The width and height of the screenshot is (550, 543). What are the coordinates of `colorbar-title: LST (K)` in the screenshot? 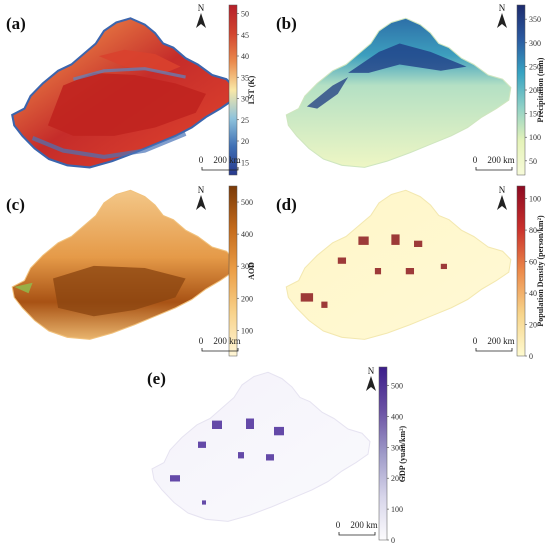 It's located at (251, 89).